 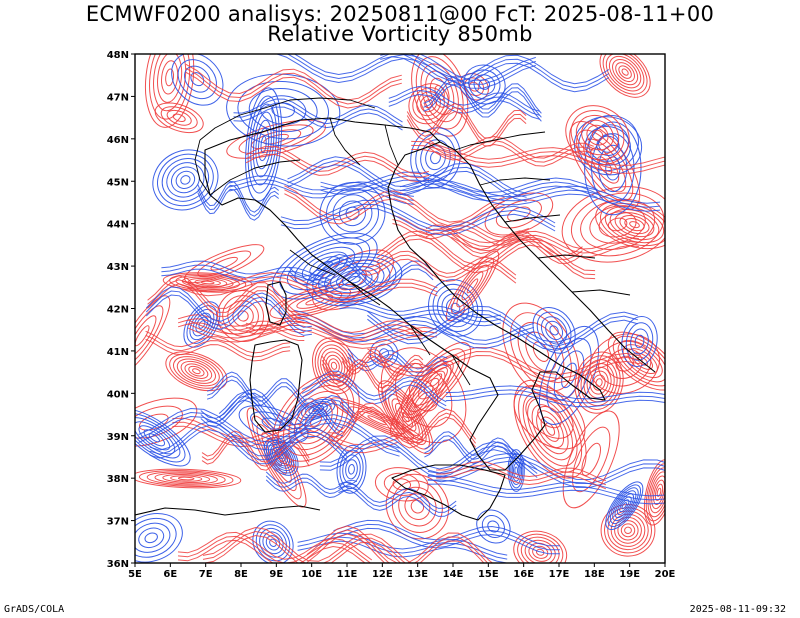 I want to click on lon-tick-label: 12E, so click(x=382, y=574).